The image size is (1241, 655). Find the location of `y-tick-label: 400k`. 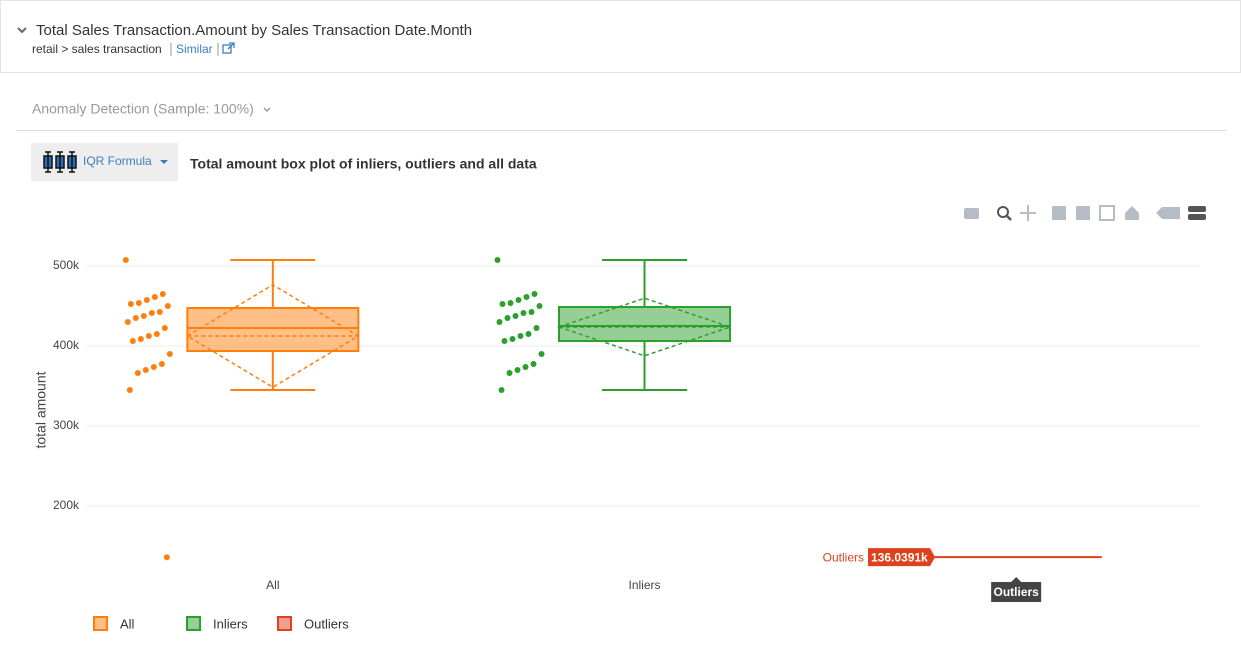

y-tick-label: 400k is located at coordinates (66, 345).